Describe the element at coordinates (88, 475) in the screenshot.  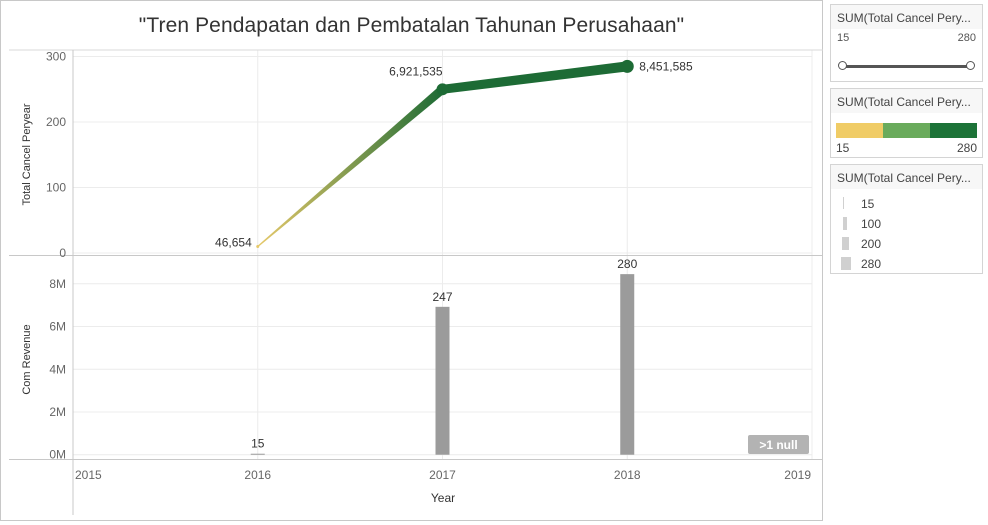
I see `x-tick-label: 2015` at that location.